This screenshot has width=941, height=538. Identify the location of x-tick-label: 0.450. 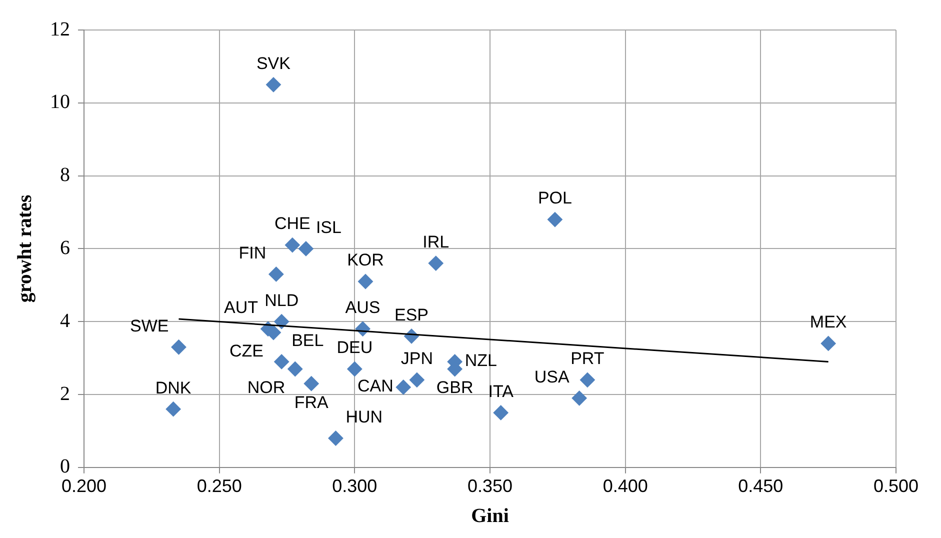
(761, 486).